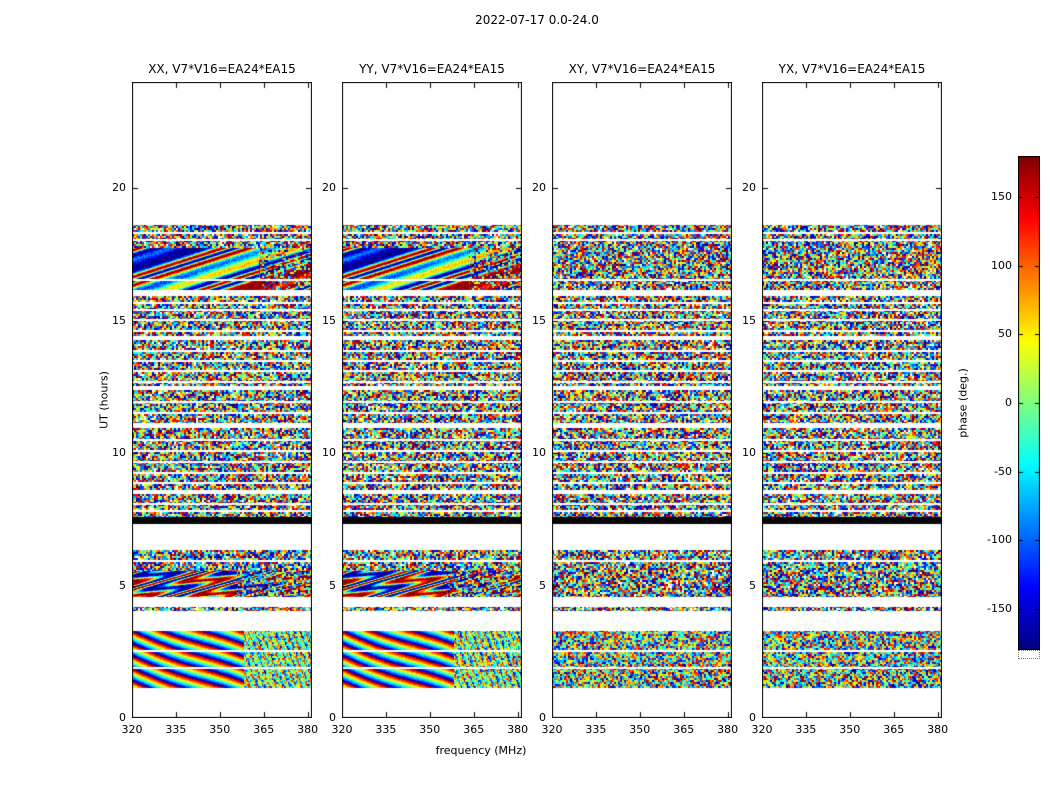  I want to click on panel-title-yy: YY, V7*V16=EA24*EA15, so click(432, 69).